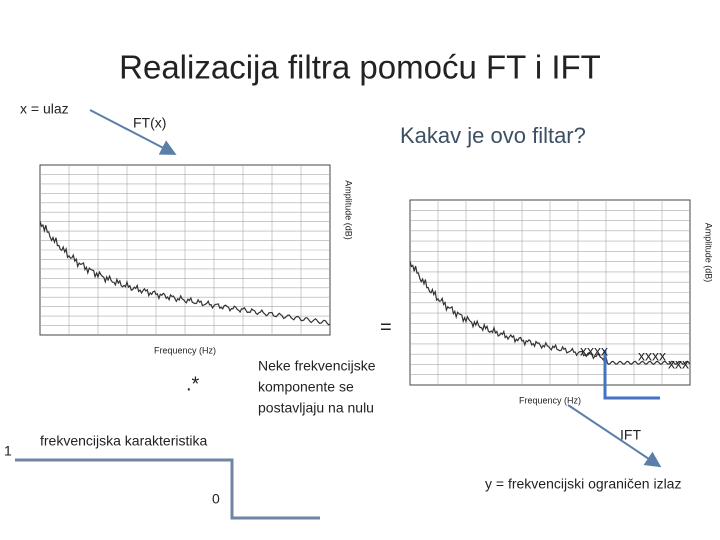  Describe the element at coordinates (167, 489) in the screenshot. I see `frequency-response` at that location.